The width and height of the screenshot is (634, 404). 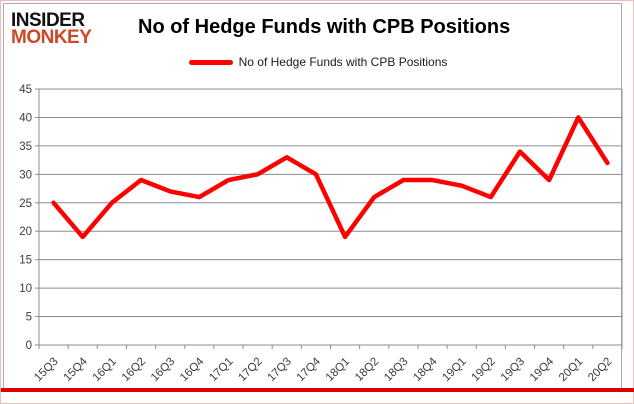 What do you see at coordinates (309, 369) in the screenshot?
I see `x-axis-label: 17Q4` at bounding box center [309, 369].